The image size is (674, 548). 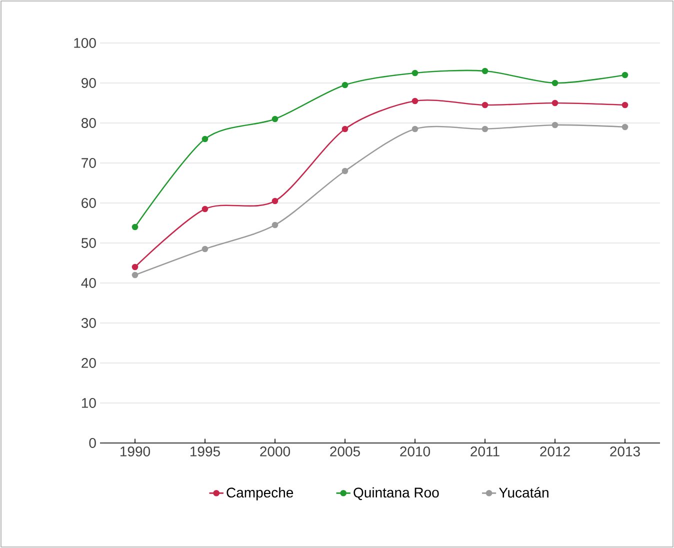 I want to click on legend-label: Campeche, so click(x=260, y=493).